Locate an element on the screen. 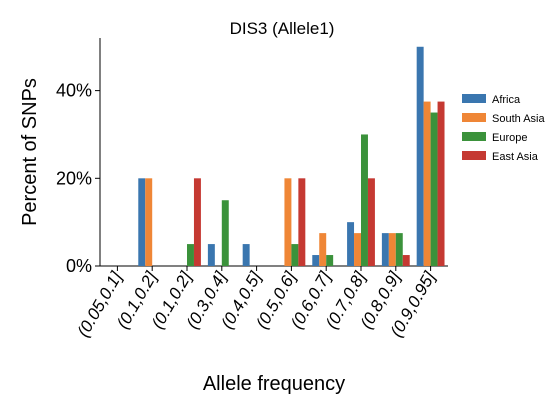 This screenshot has height=396, width=559. legend-label: Europe is located at coordinates (509, 138).